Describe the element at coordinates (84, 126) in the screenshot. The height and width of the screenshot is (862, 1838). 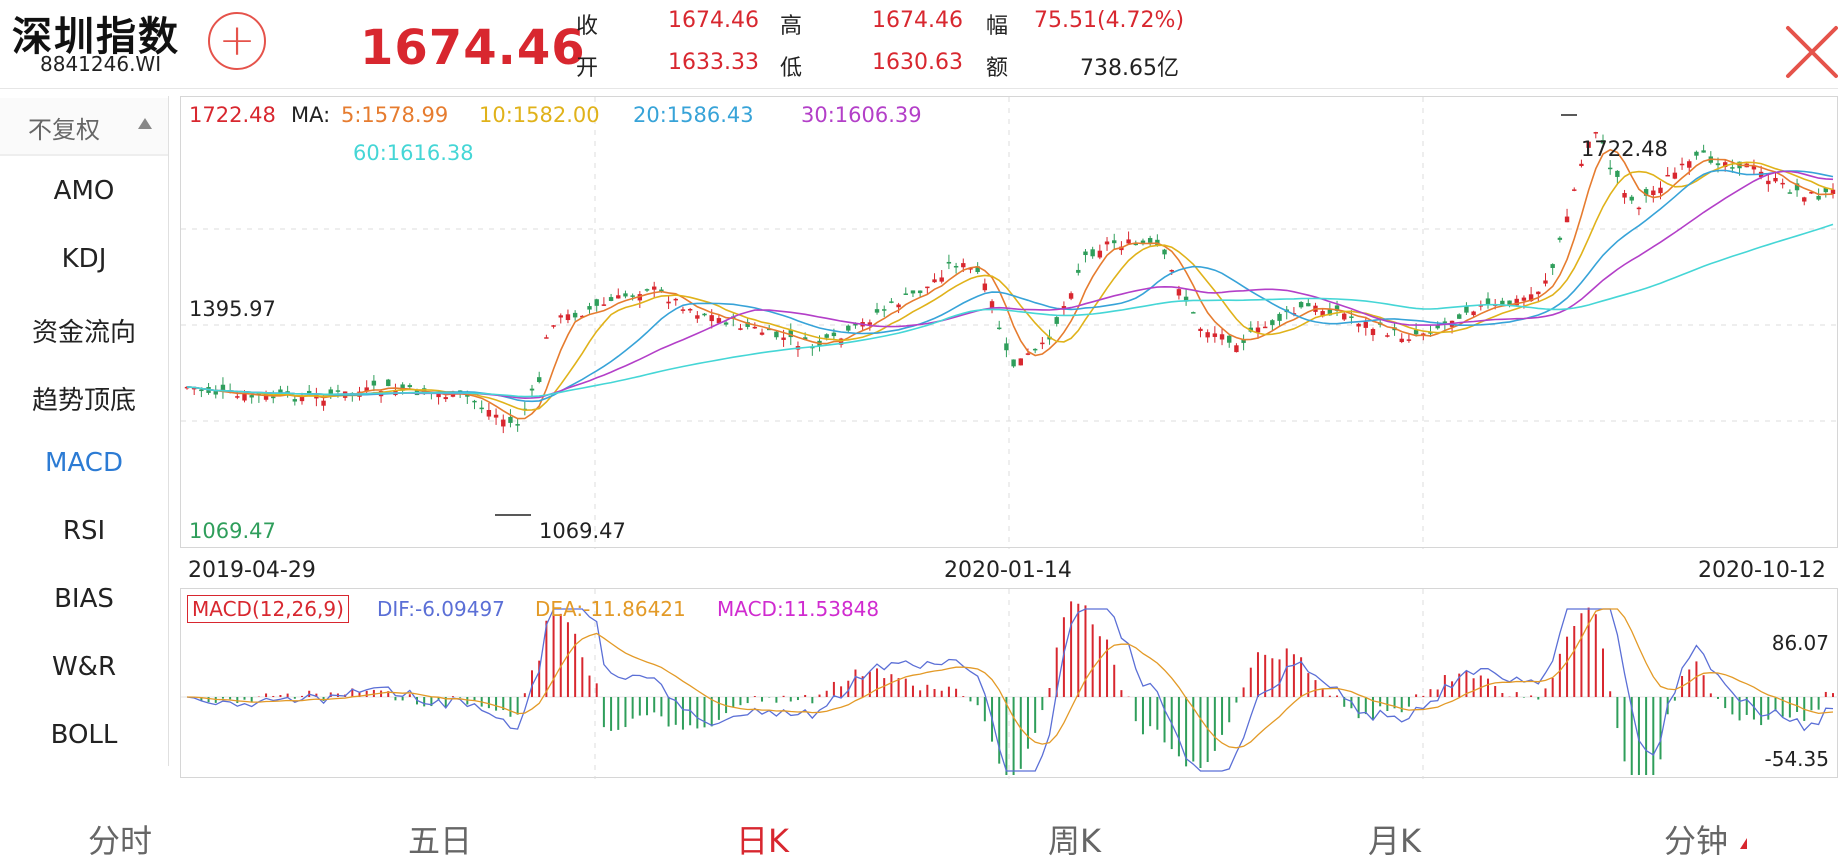
I see `adjust-mode-dropdown: 不复权` at that location.